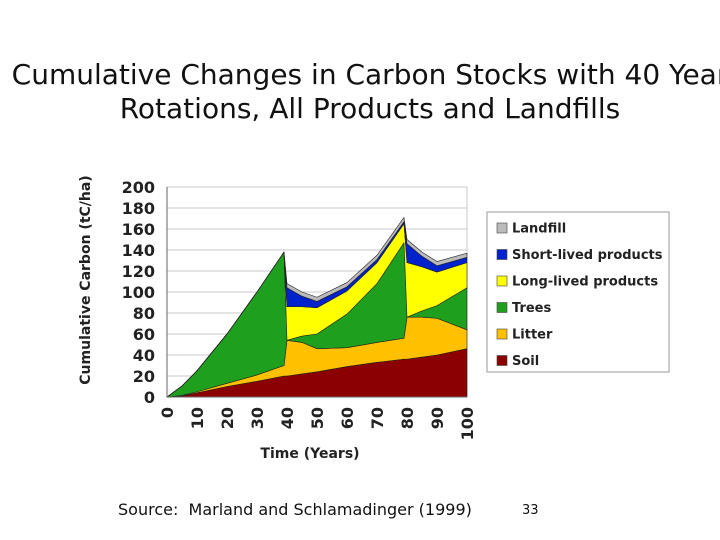 Image resolution: width=720 pixels, height=540 pixels. What do you see at coordinates (295, 509) in the screenshot?
I see `source-citation: Source: Marland and Schlamadinger (1999)` at bounding box center [295, 509].